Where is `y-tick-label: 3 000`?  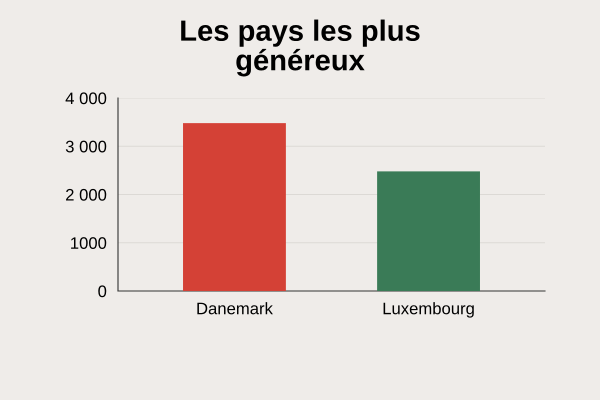
y-tick-label: 3 000 is located at coordinates (86, 146).